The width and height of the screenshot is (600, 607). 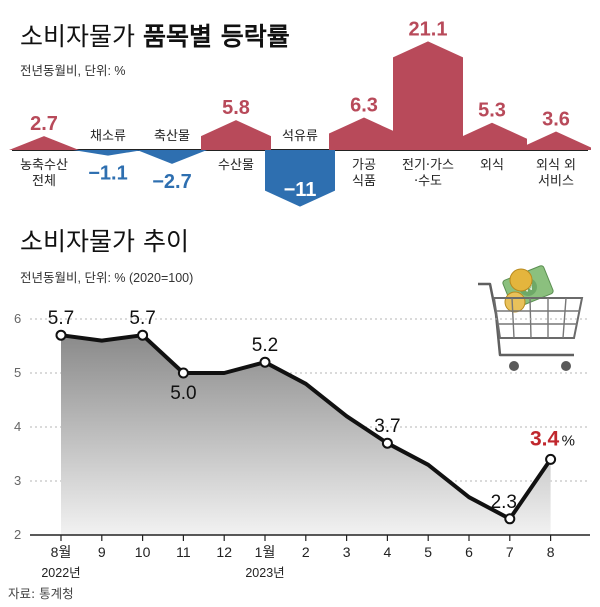 I want to click on bar-category-label: 가공, so click(x=364, y=165).